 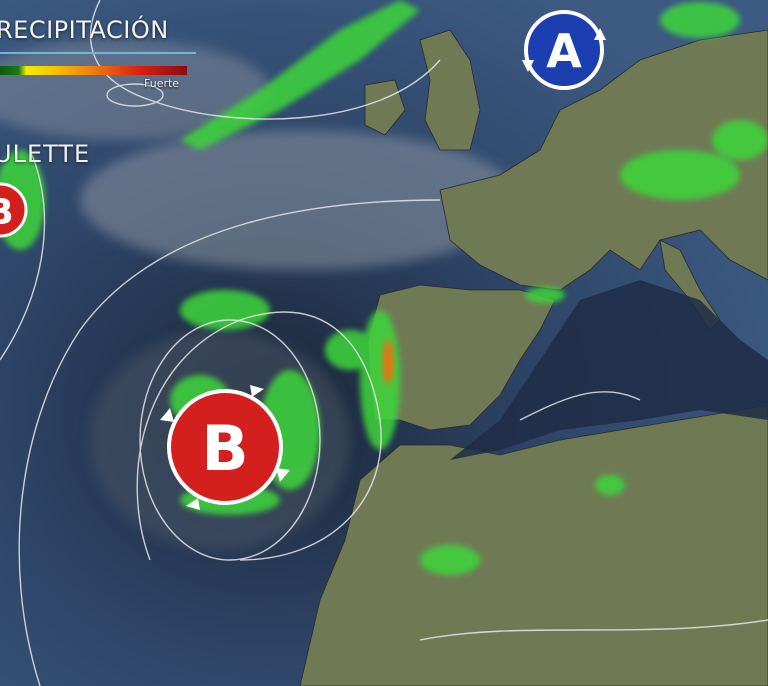 I want to click on high-pressure-symbol: A, so click(x=564, y=50).